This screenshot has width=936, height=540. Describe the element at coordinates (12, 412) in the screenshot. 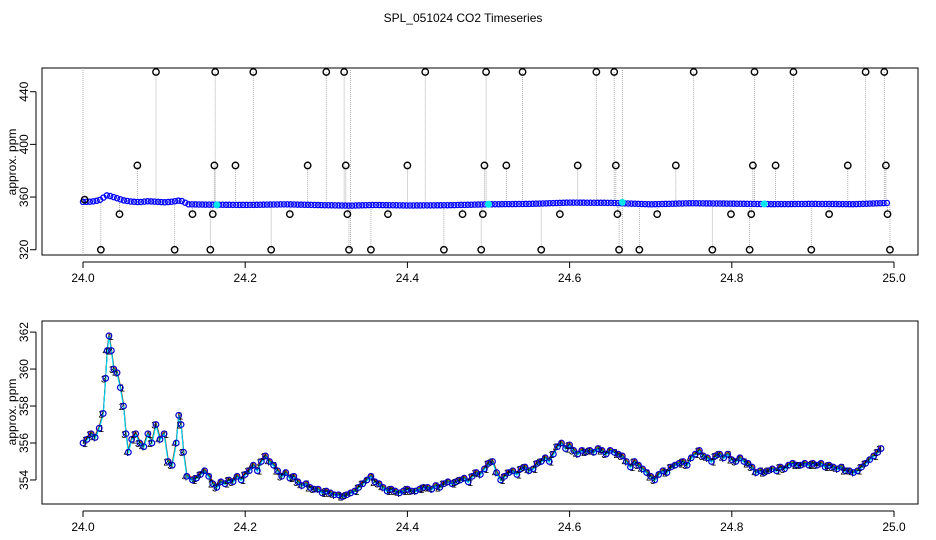

I see `panel-bottom-y-label: approx. ppm` at that location.